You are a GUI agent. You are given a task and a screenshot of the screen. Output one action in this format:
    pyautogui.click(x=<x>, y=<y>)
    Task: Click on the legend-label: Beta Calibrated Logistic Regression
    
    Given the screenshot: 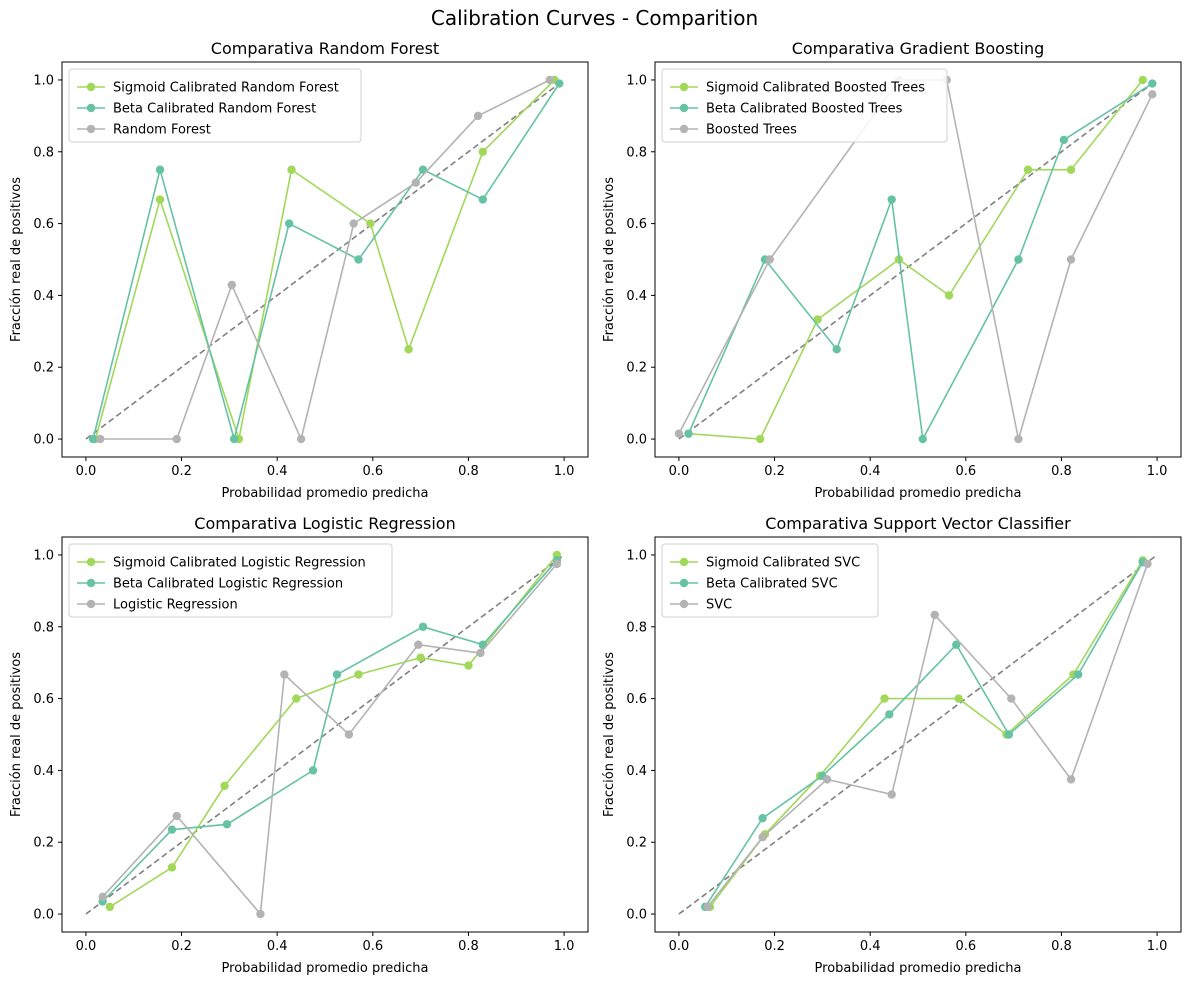 What is the action you would take?
    pyautogui.click(x=228, y=584)
    